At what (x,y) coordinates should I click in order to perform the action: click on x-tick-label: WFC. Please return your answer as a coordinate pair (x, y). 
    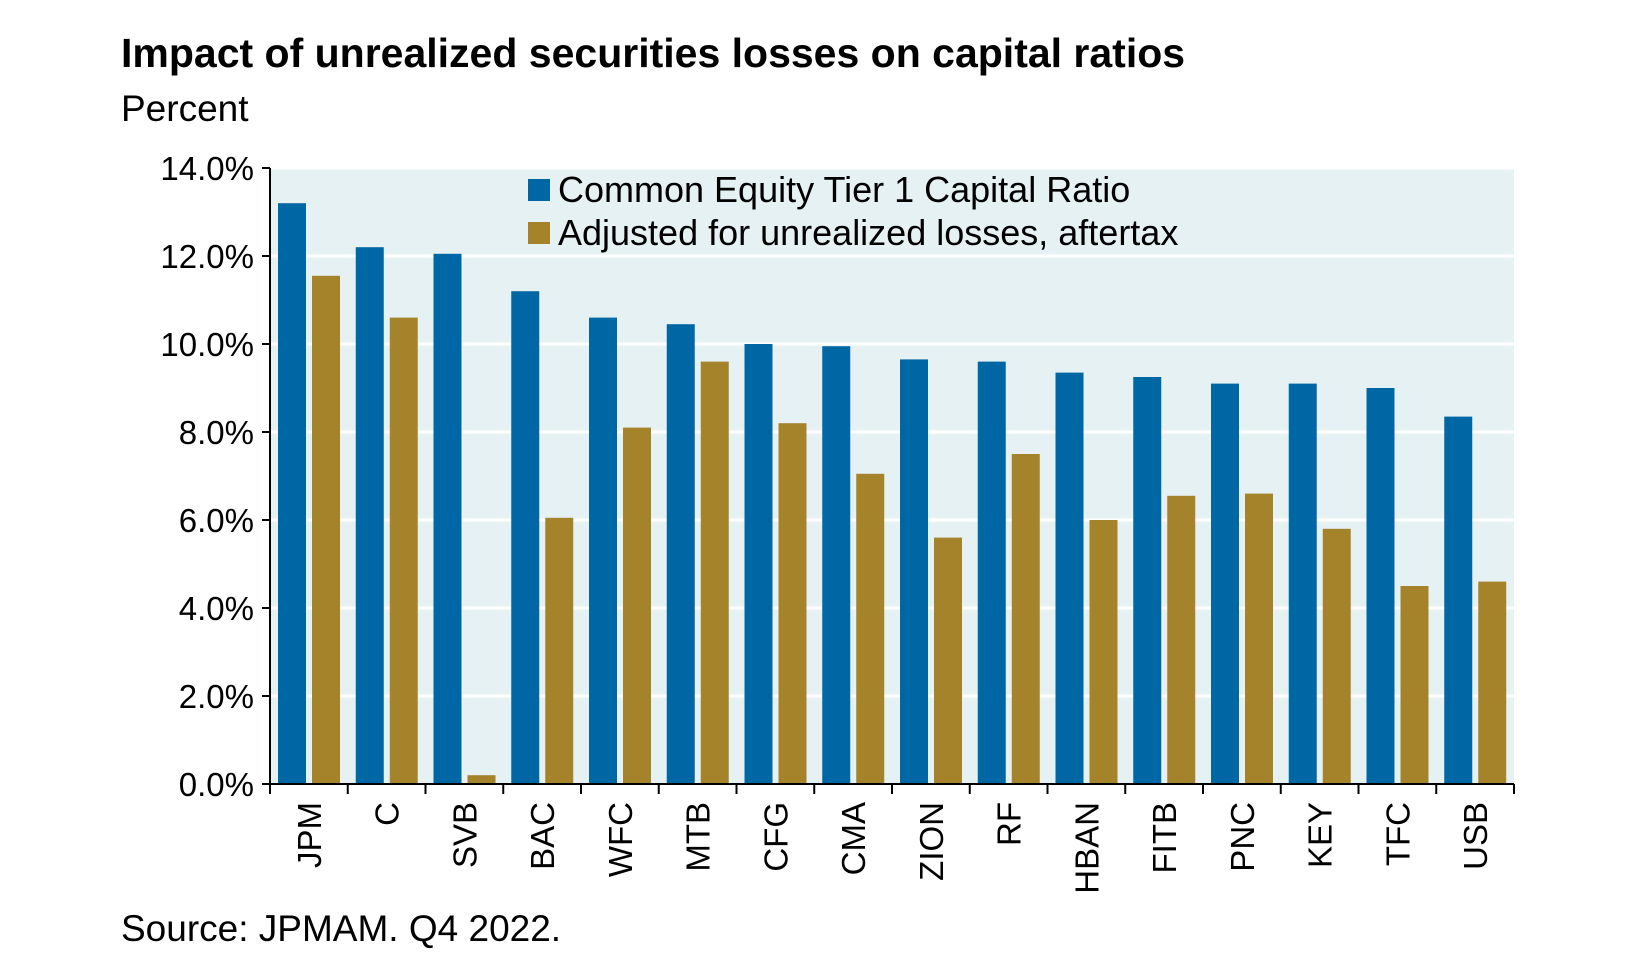
    Looking at the image, I should click on (620, 839).